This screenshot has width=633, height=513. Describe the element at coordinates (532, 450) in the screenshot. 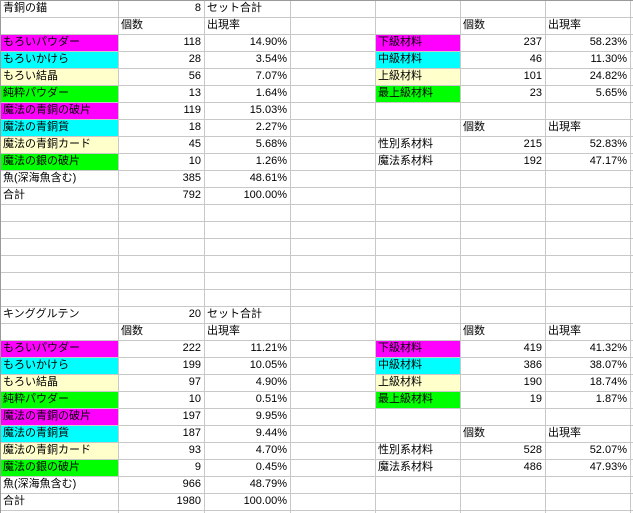

I see `section1-category0-count: 528` at that location.